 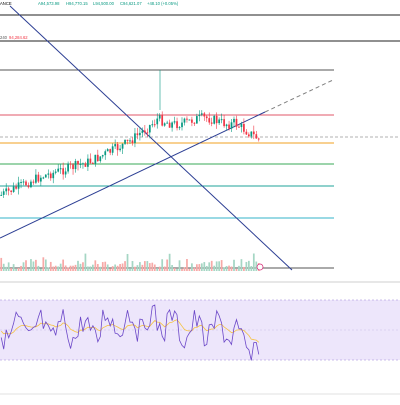 I want to click on ohlc-value-4: +48.10 (+0.05%), so click(x=163, y=3).